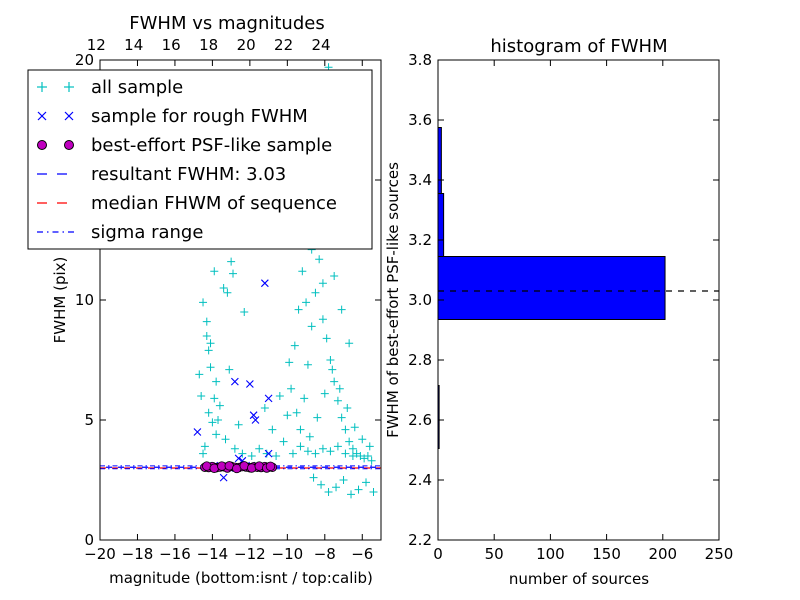 This screenshot has width=800, height=600. I want to click on histogram-y-axis-label: FWHM of best-effort PSF-like sources, so click(393, 300).